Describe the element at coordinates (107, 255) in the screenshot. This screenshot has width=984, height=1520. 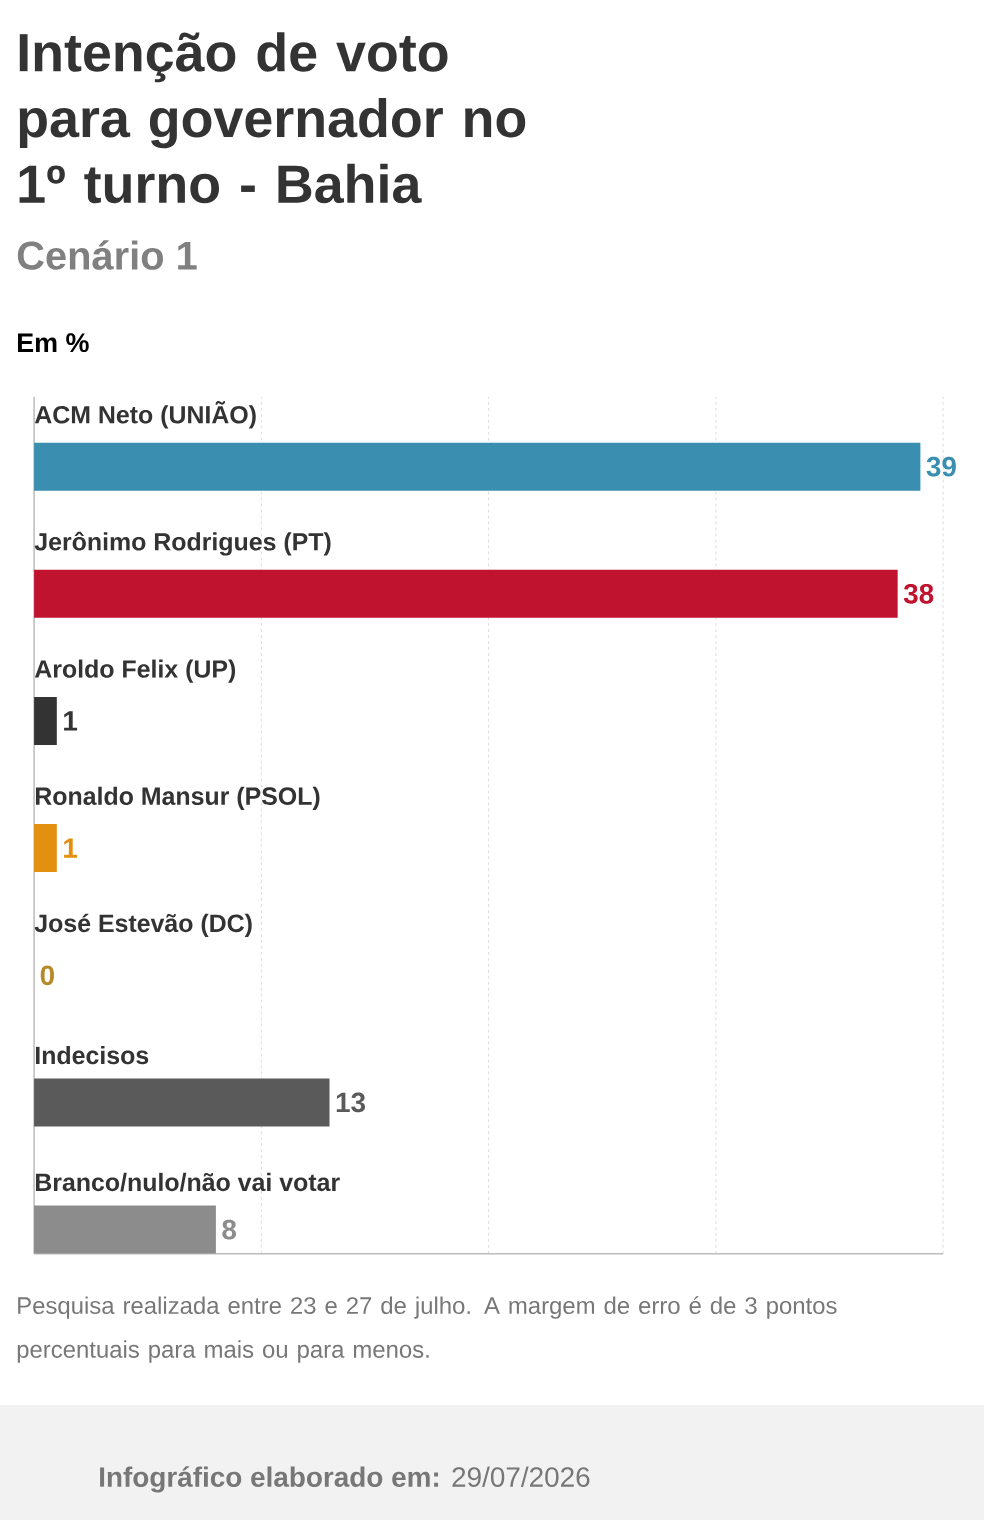
I see `chart-subtitle: Cenário 1` at that location.